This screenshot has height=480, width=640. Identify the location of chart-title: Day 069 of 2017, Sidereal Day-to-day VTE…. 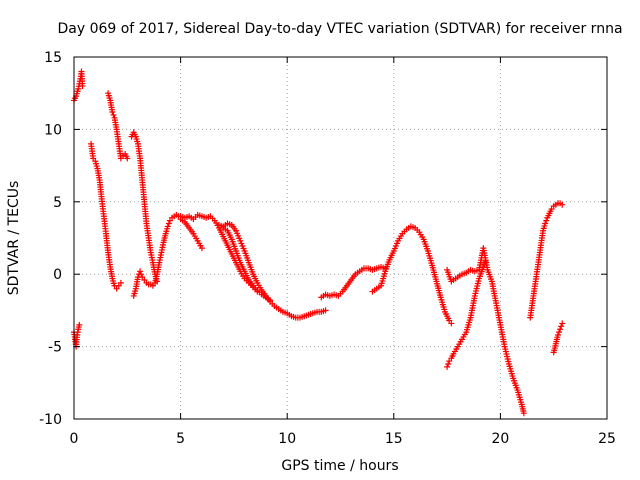
(339, 29).